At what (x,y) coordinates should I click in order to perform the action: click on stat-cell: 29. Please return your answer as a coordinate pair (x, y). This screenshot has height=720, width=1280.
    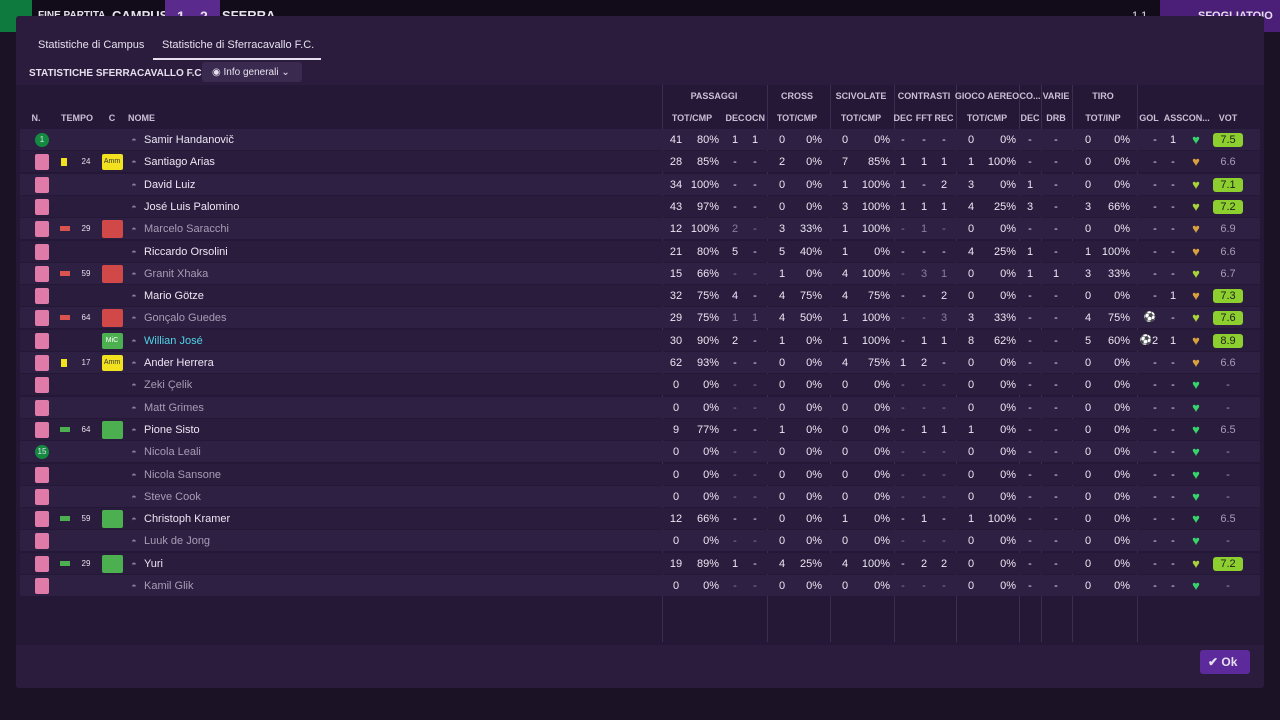
    Looking at the image, I should click on (676, 318).